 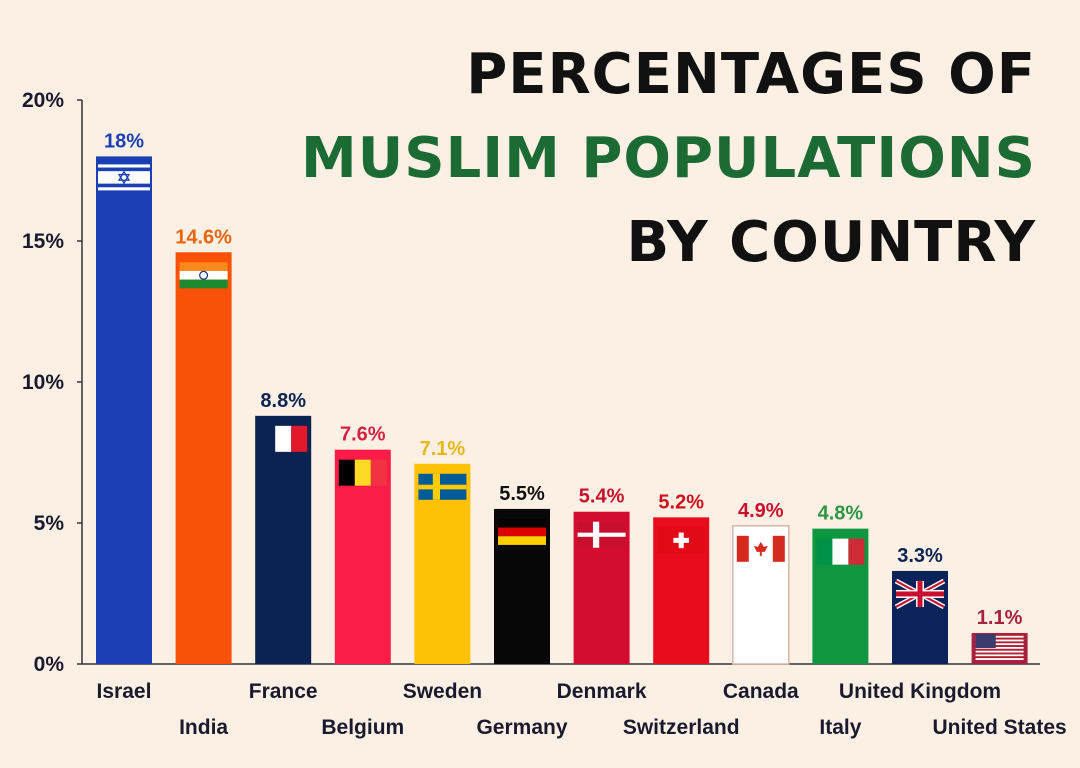 What do you see at coordinates (522, 494) in the screenshot?
I see `data-label: 5.5%` at bounding box center [522, 494].